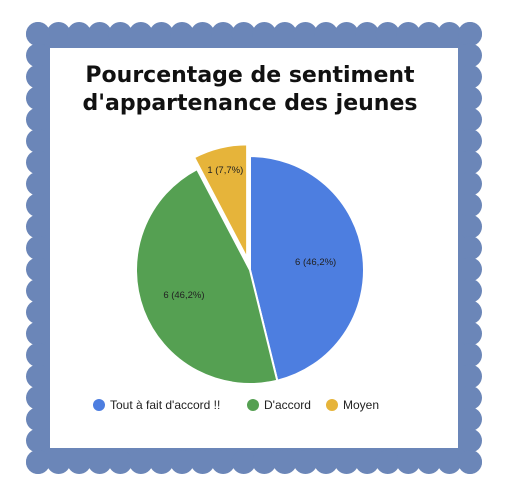 This screenshot has height=494, width=516. Describe the element at coordinates (250, 75) in the screenshot. I see `chart-title-line-1: Pourcentage de sentiment` at that location.